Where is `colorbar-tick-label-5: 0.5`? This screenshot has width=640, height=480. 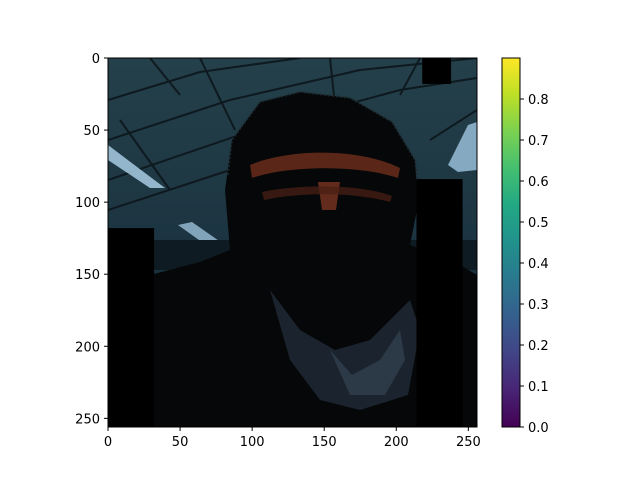 colorbar-tick-label-5: 0.5 is located at coordinates (538, 223).